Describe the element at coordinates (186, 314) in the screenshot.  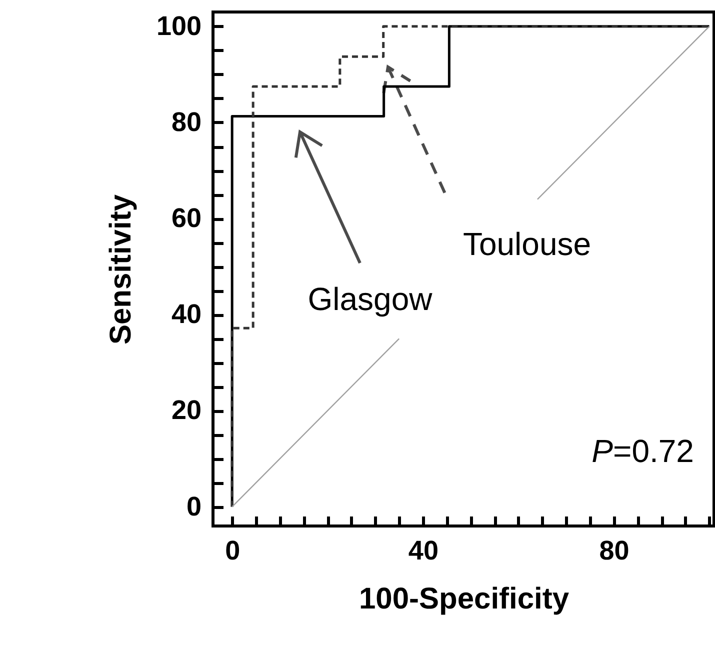
I see `y-tick-label: 40` at that location.